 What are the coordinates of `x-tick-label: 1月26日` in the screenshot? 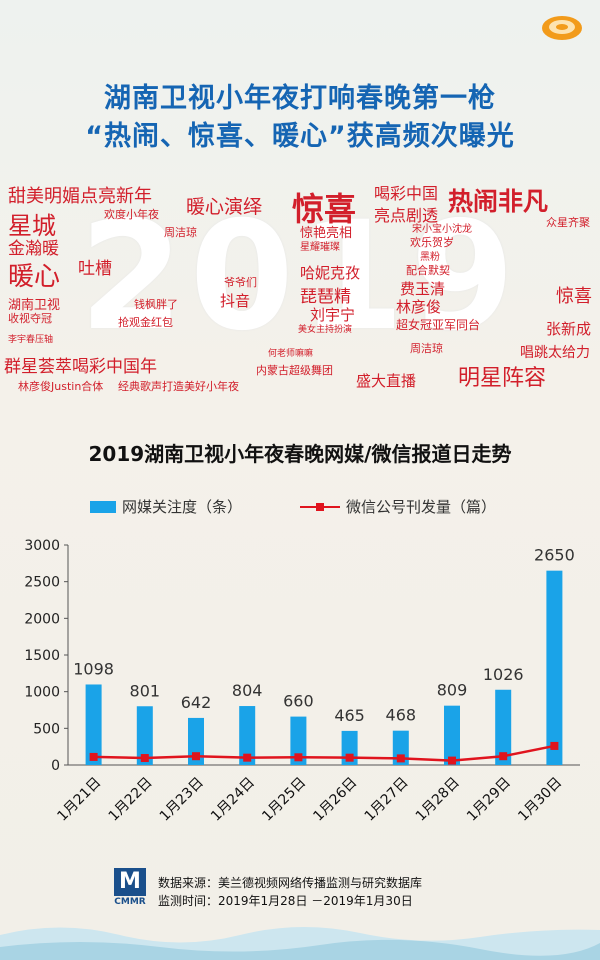 It's located at (335, 800).